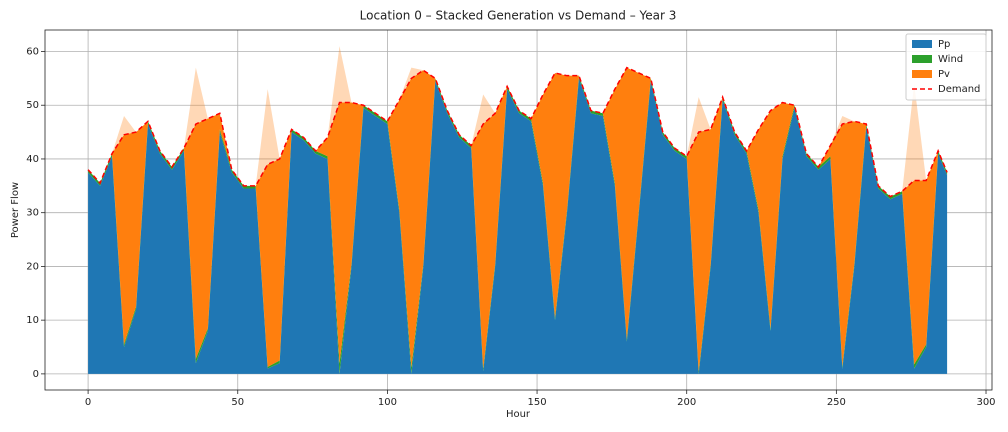 The width and height of the screenshot is (1008, 432). Describe the element at coordinates (946, 67) in the screenshot. I see `legend-box` at that location.